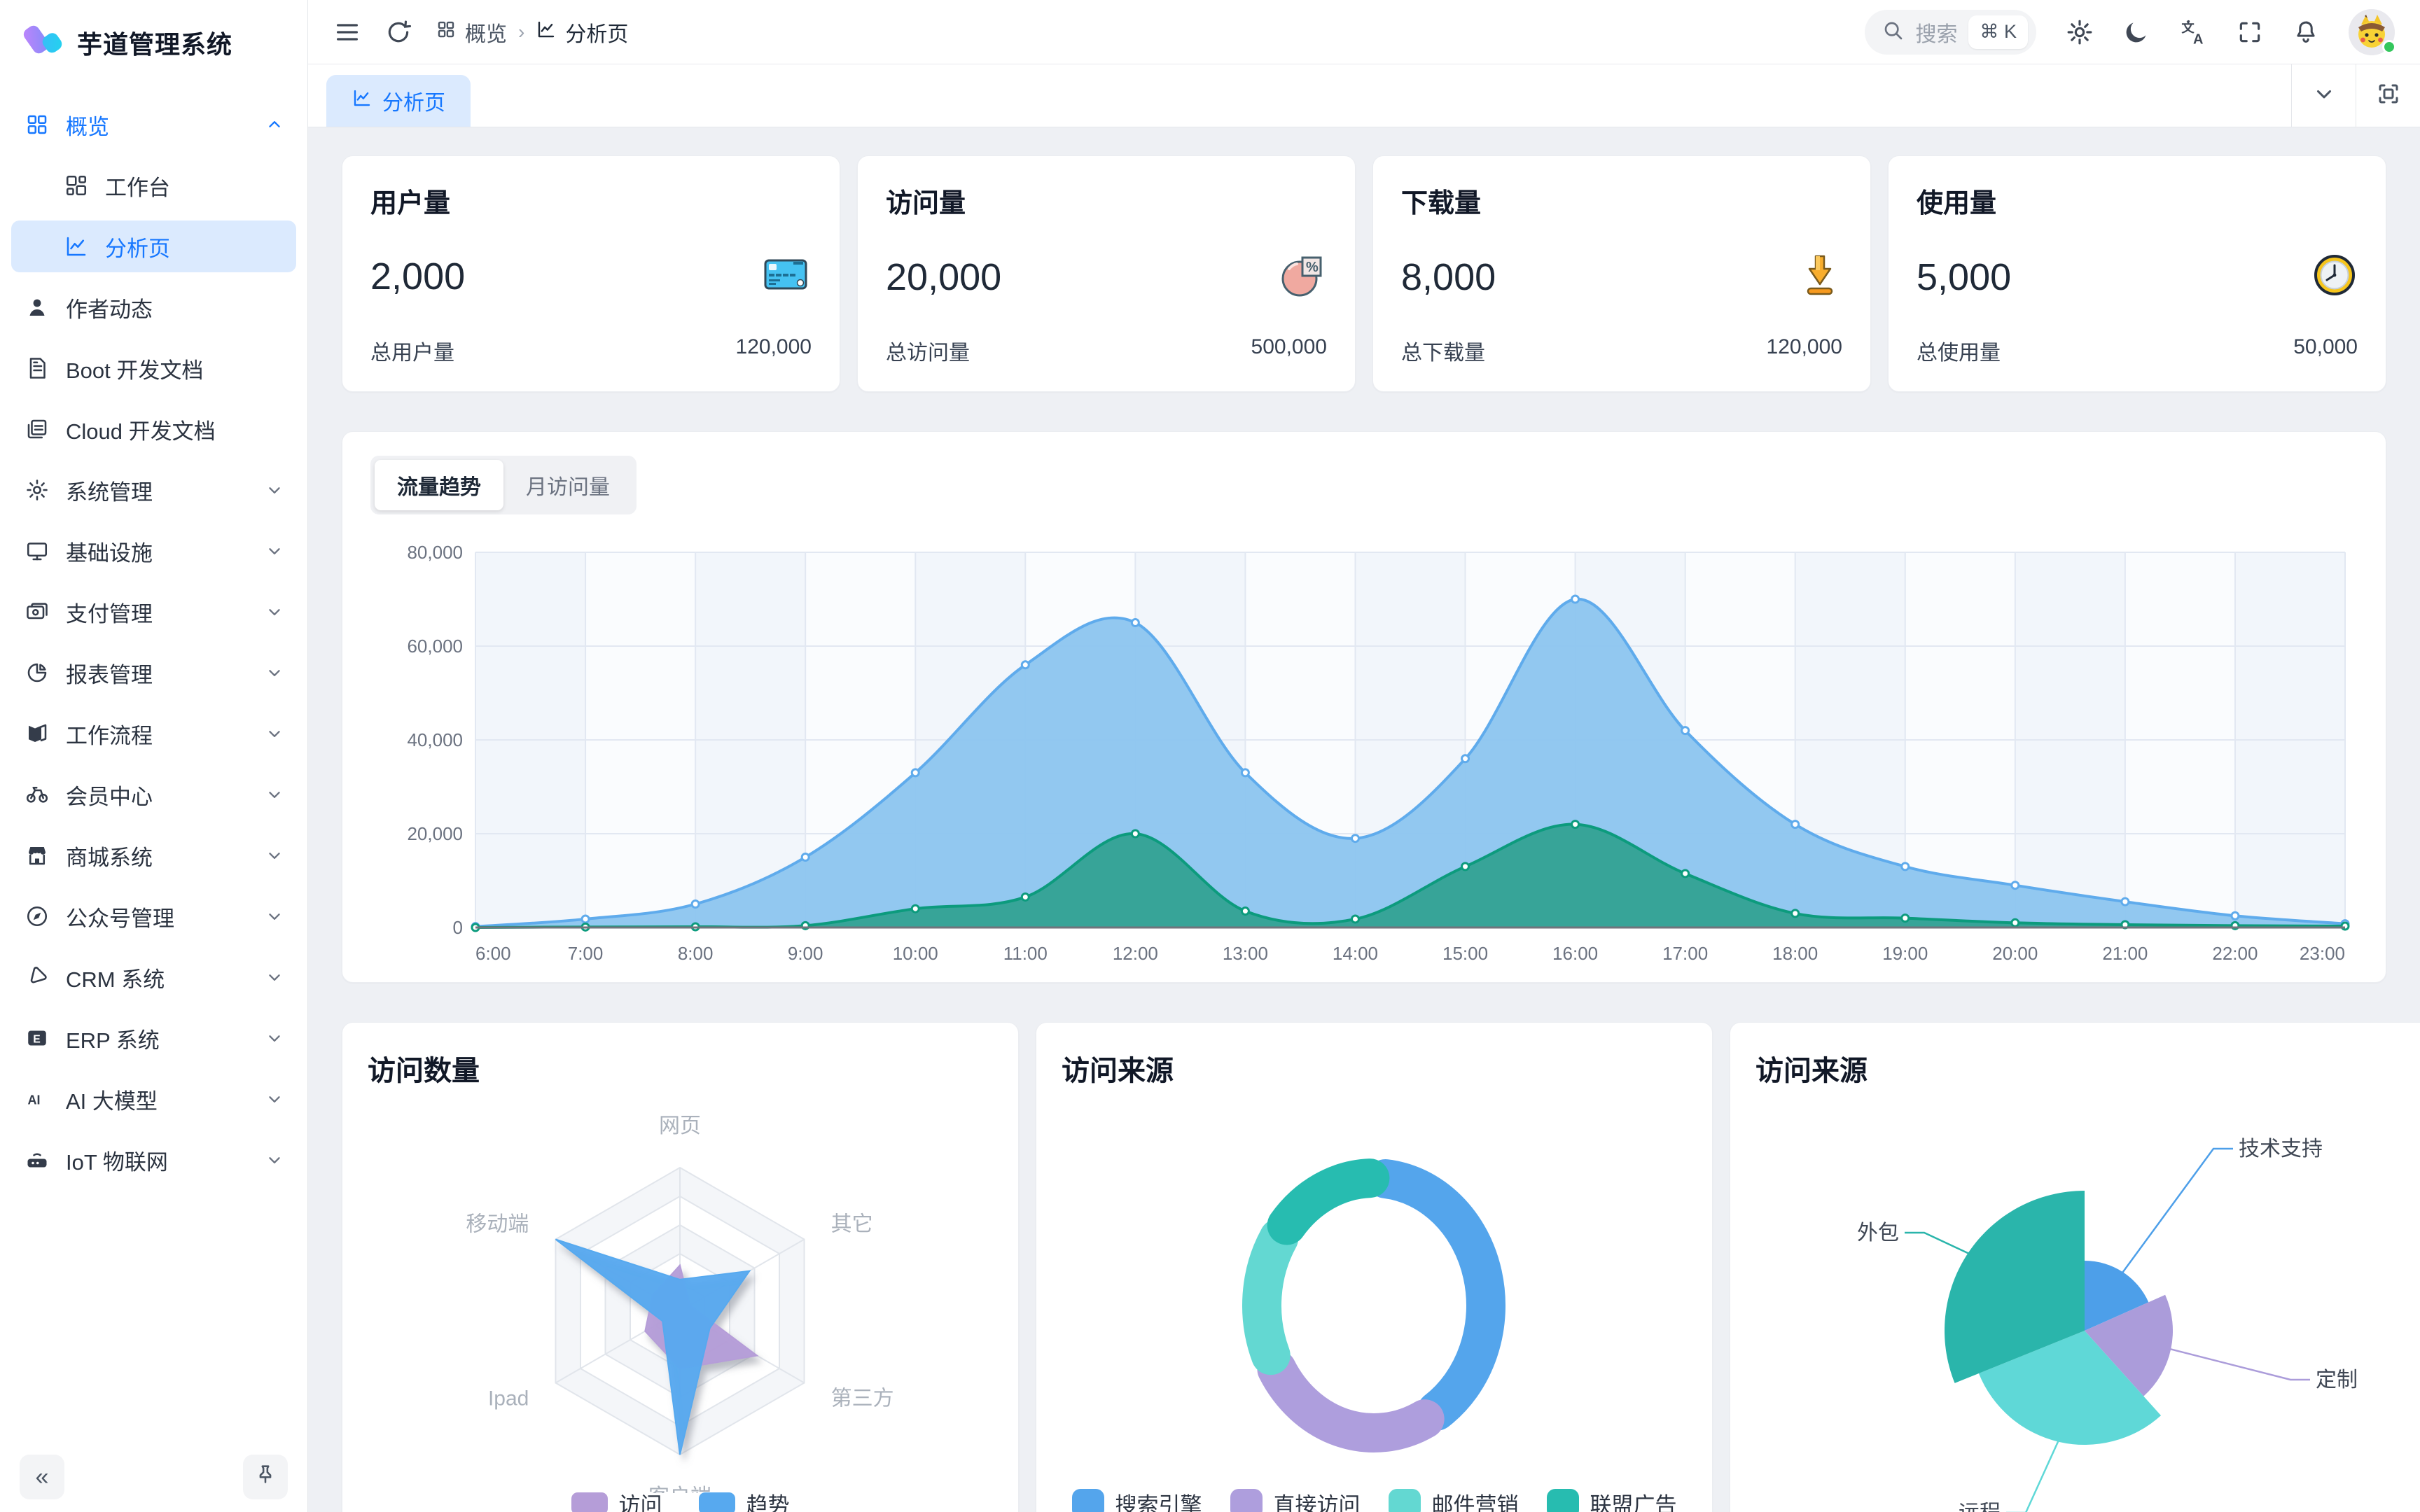 The height and width of the screenshot is (1512, 2420). I want to click on legend-item-alliance-ads: 联盟广告, so click(1612, 1500).